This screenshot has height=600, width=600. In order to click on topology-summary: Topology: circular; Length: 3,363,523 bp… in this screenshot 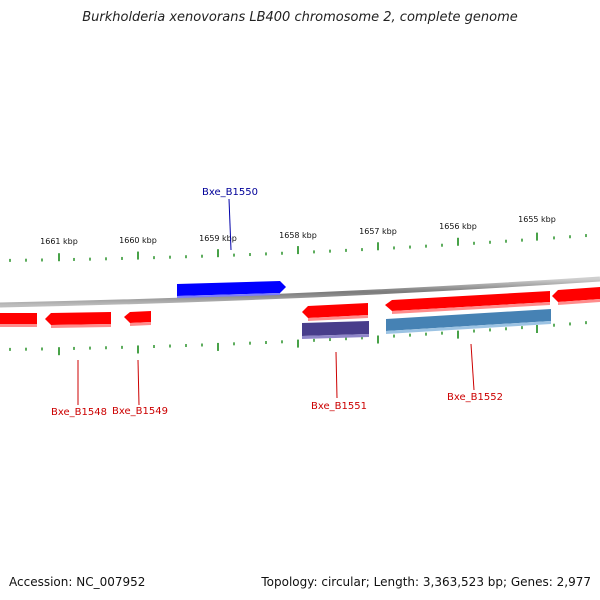, I will do `click(426, 582)`.